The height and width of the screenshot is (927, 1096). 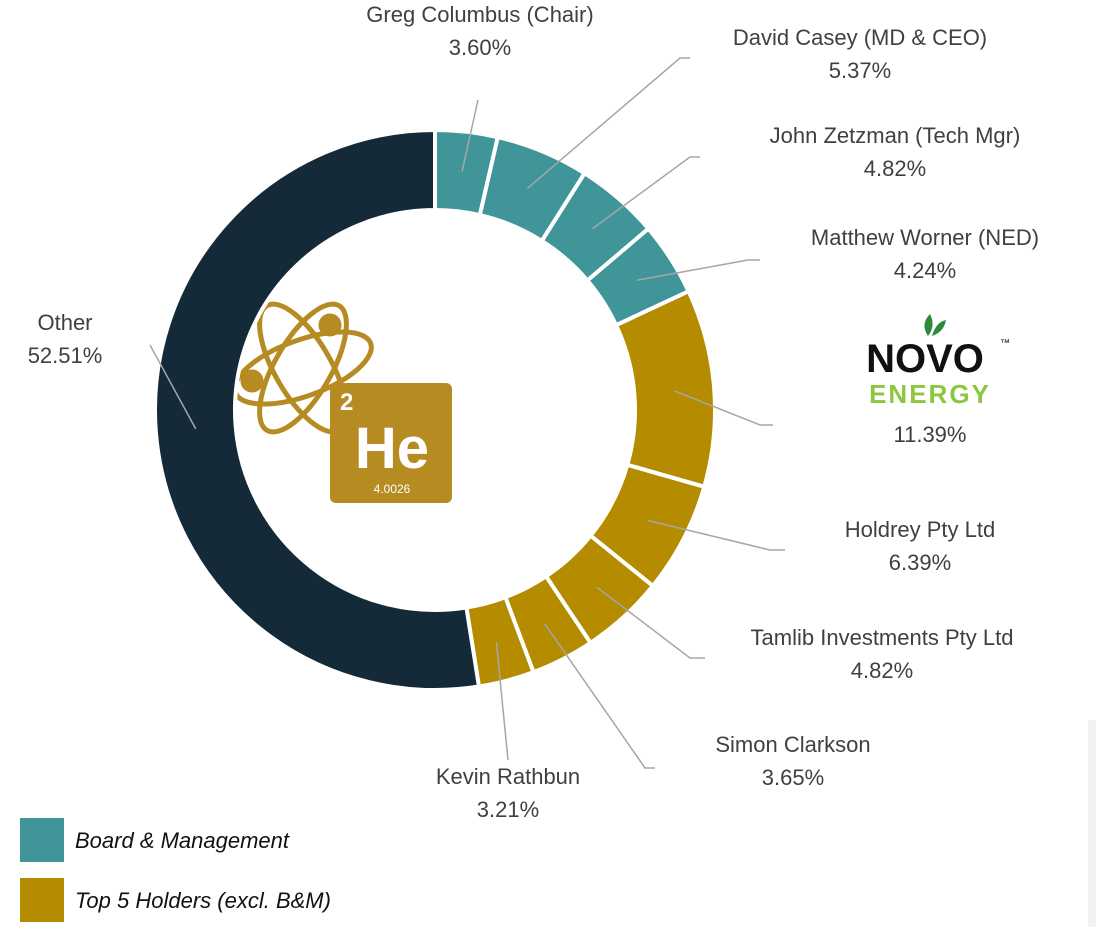 What do you see at coordinates (665, 389) in the screenshot?
I see `donut-slice` at bounding box center [665, 389].